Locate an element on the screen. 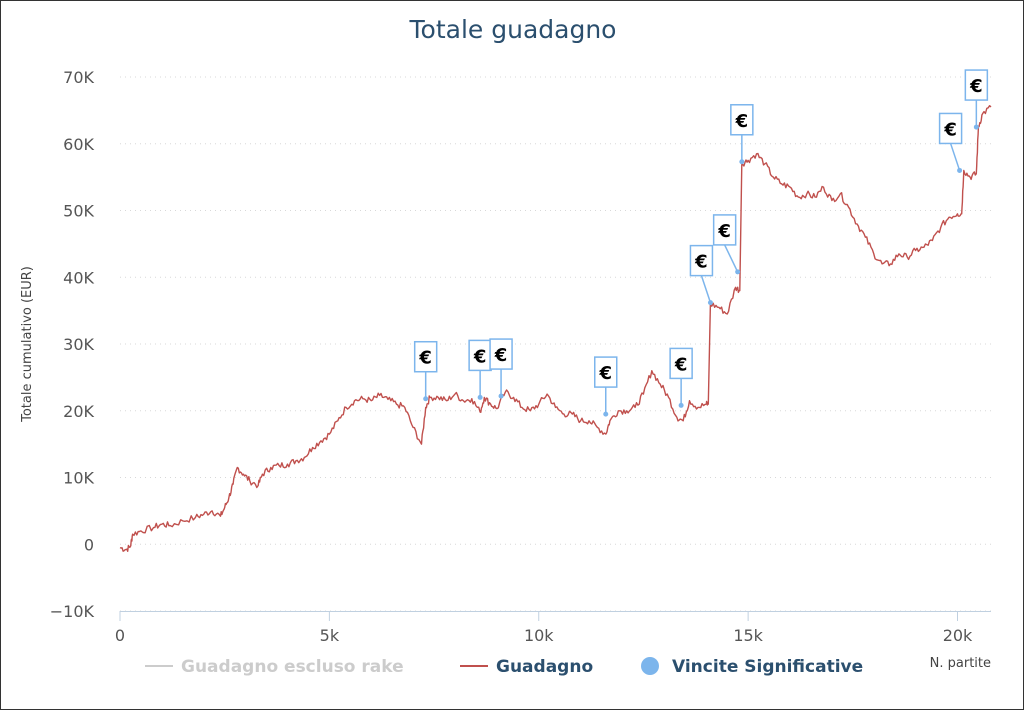 The height and width of the screenshot is (710, 1024). legend-item-escluso-rake: Guadagno escluso rake is located at coordinates (292, 667).